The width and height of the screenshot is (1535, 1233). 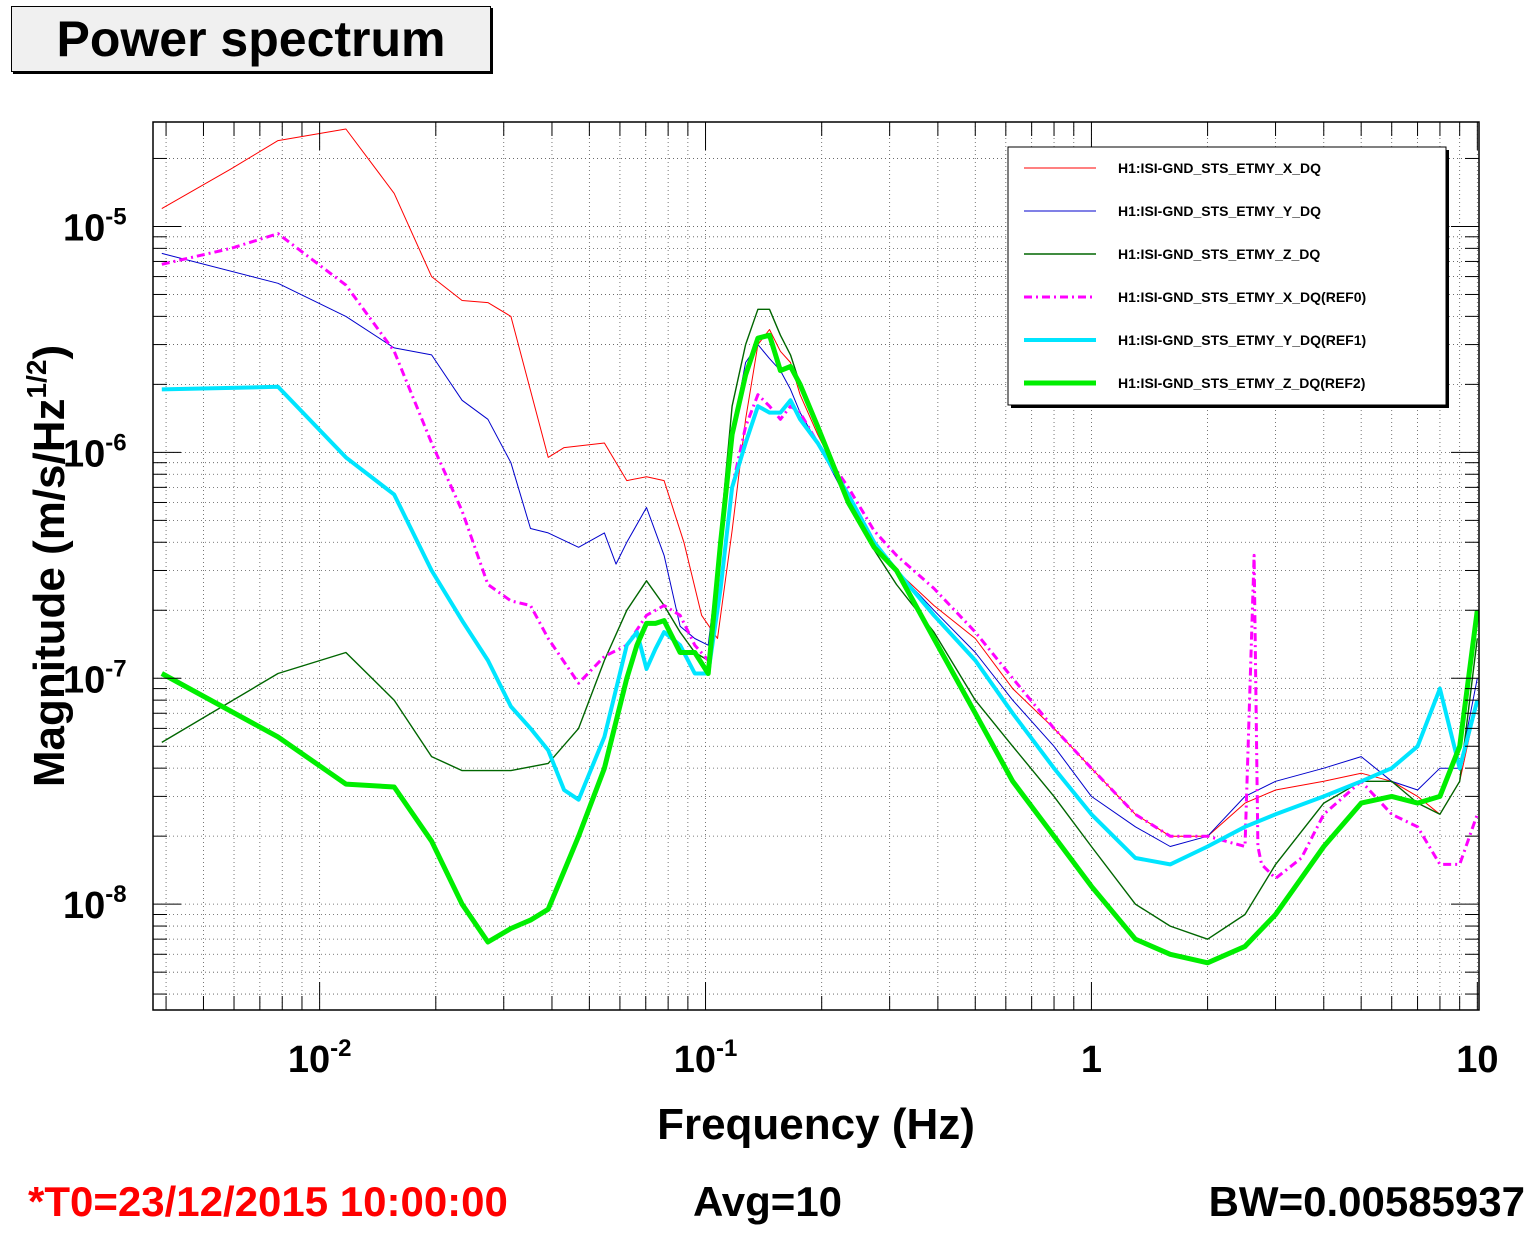 I want to click on y-tick-label: 10⁻⁶, so click(x=95, y=452).